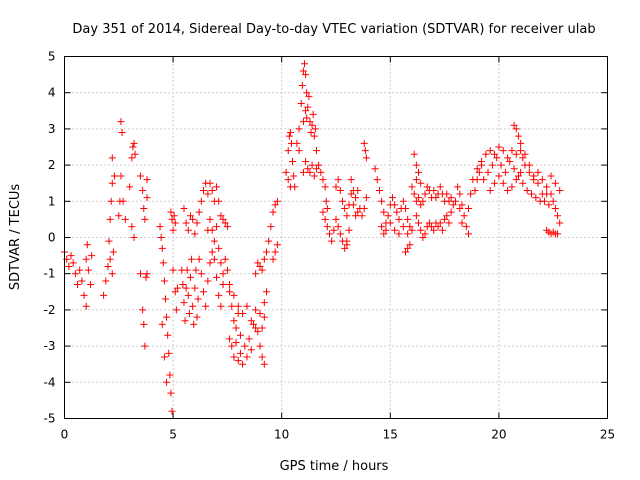 The height and width of the screenshot is (480, 640). I want to click on x-tick-label: 15, so click(390, 435).